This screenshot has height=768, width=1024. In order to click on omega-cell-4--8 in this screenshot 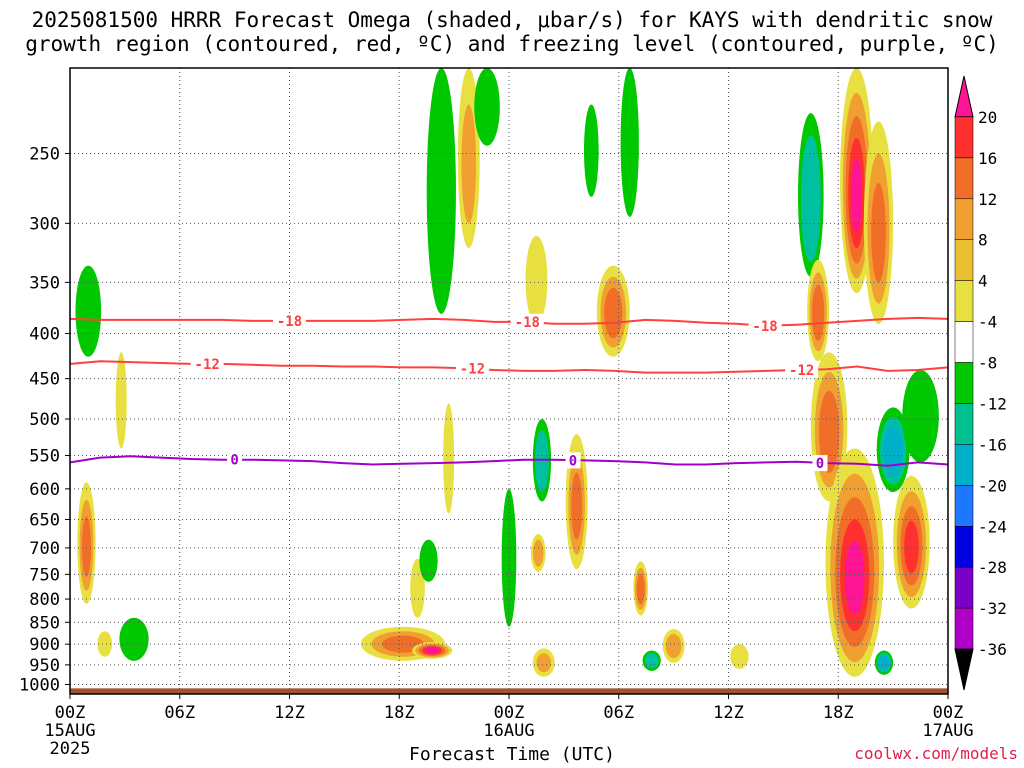, I will do `click(134, 639)`.